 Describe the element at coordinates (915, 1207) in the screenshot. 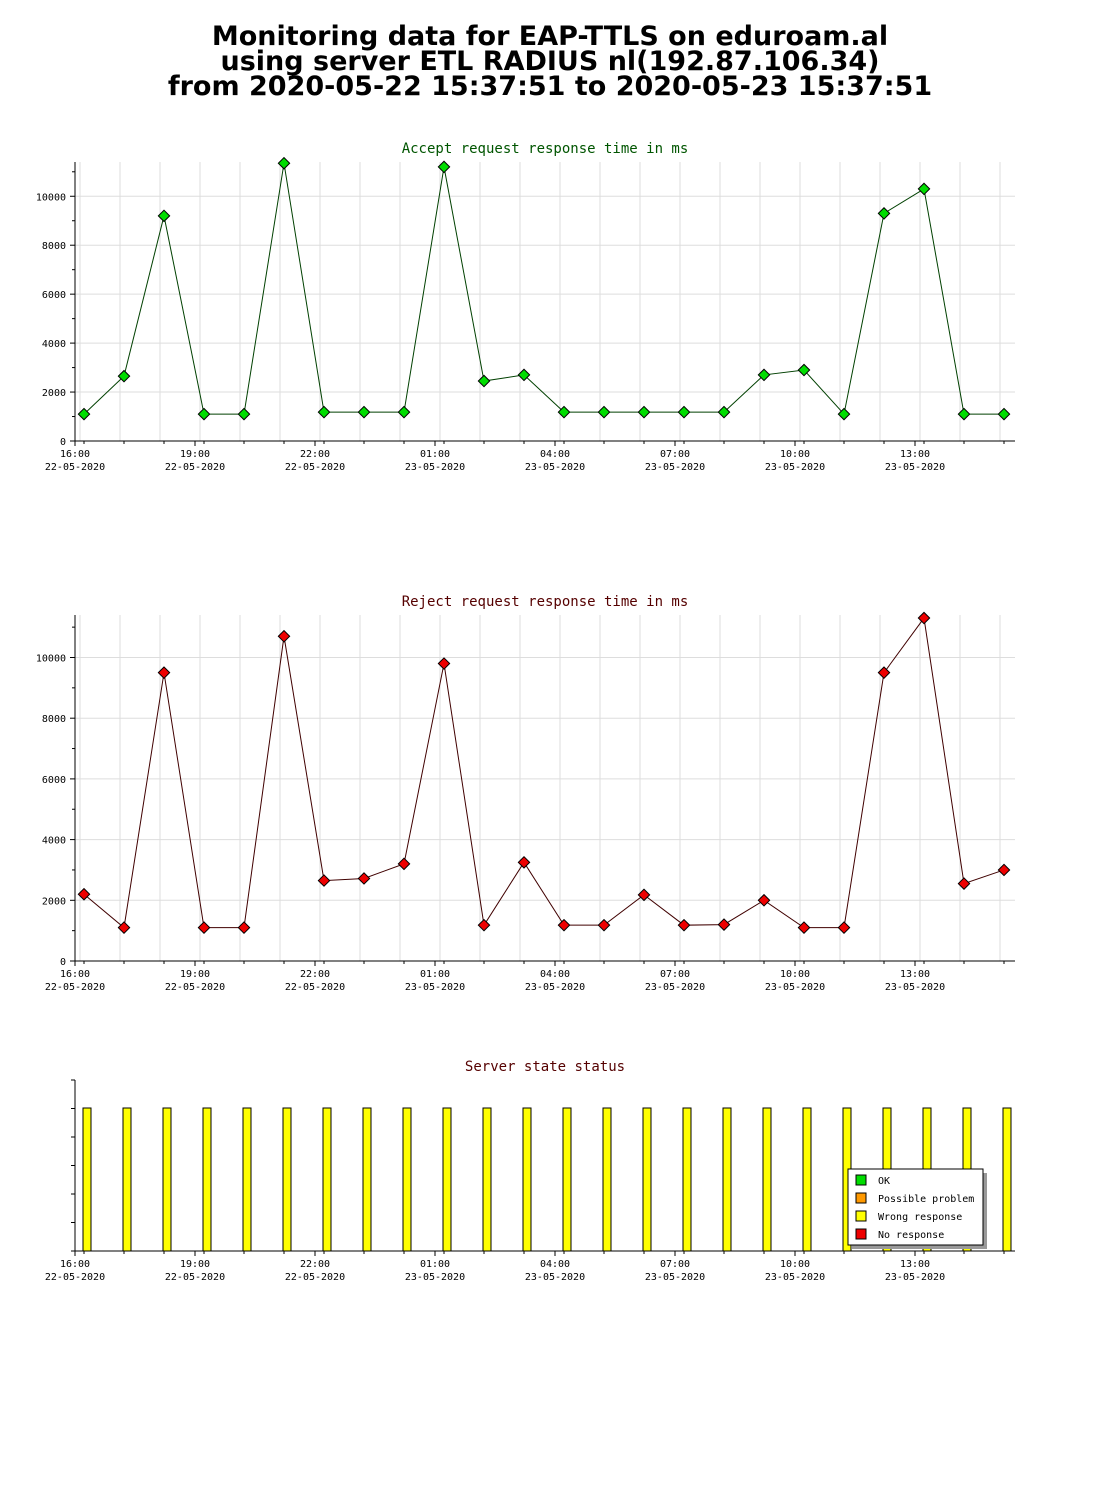

I see `legend-box` at that location.